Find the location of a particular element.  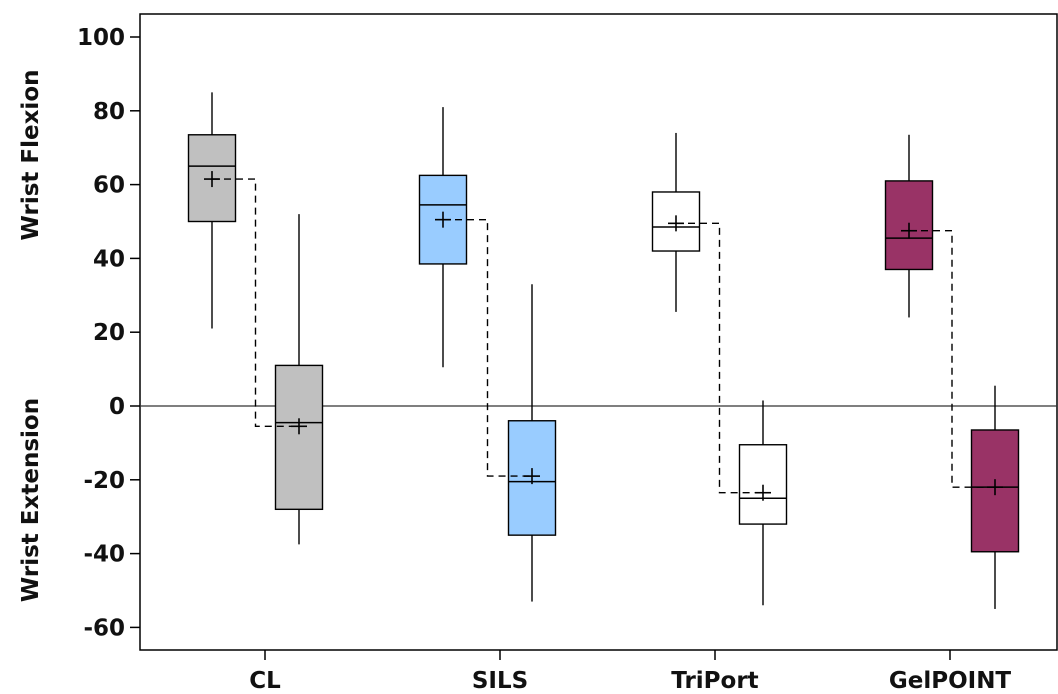

y-tick-label: 80 is located at coordinates (109, 112).